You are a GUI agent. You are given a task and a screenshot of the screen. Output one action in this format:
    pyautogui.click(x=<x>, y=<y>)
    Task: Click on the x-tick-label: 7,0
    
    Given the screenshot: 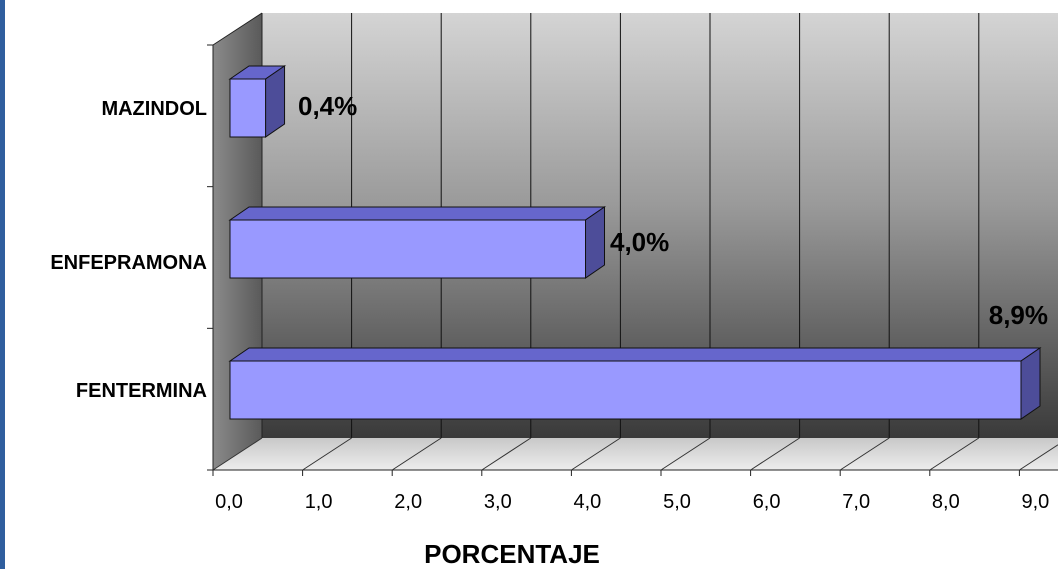 What is the action you would take?
    pyautogui.click(x=856, y=502)
    